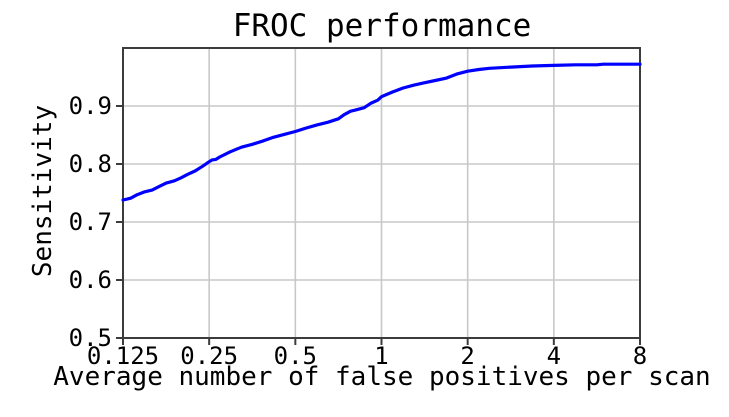 The width and height of the screenshot is (729, 417). Describe the element at coordinates (123, 356) in the screenshot. I see `x-tick-label: 0.125` at that location.